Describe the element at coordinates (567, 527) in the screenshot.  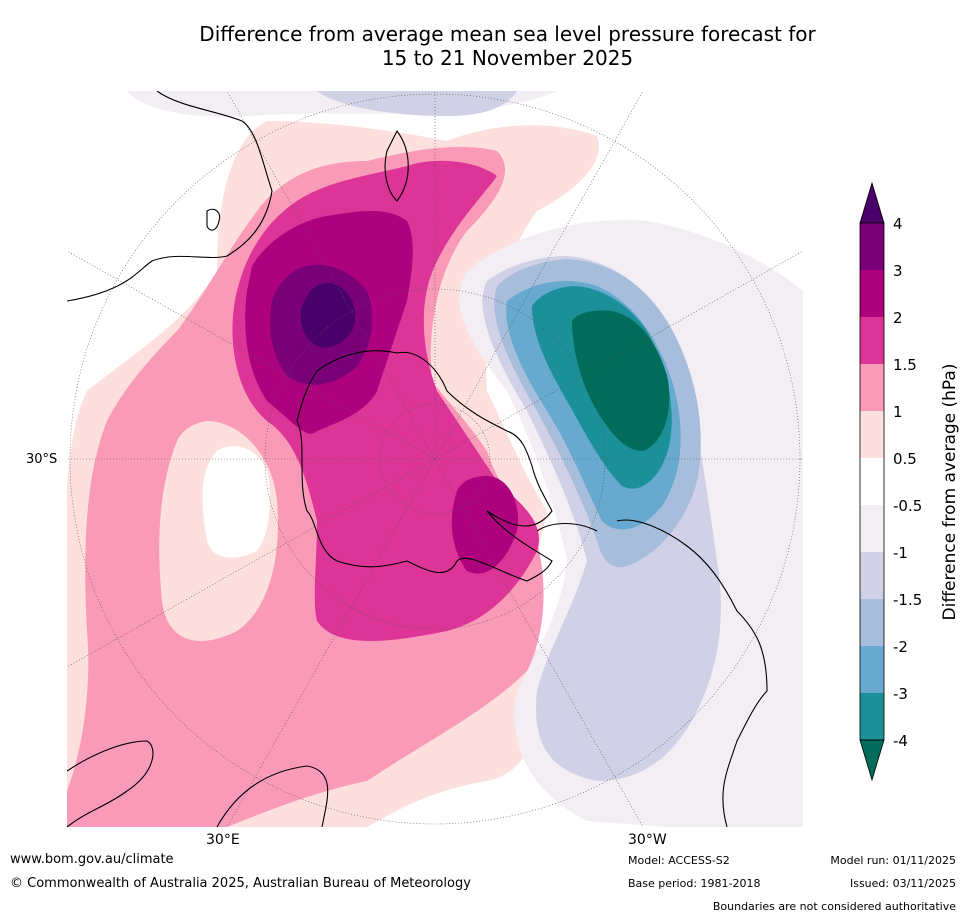
I see `coastline-antarctic-peninsula` at that location.